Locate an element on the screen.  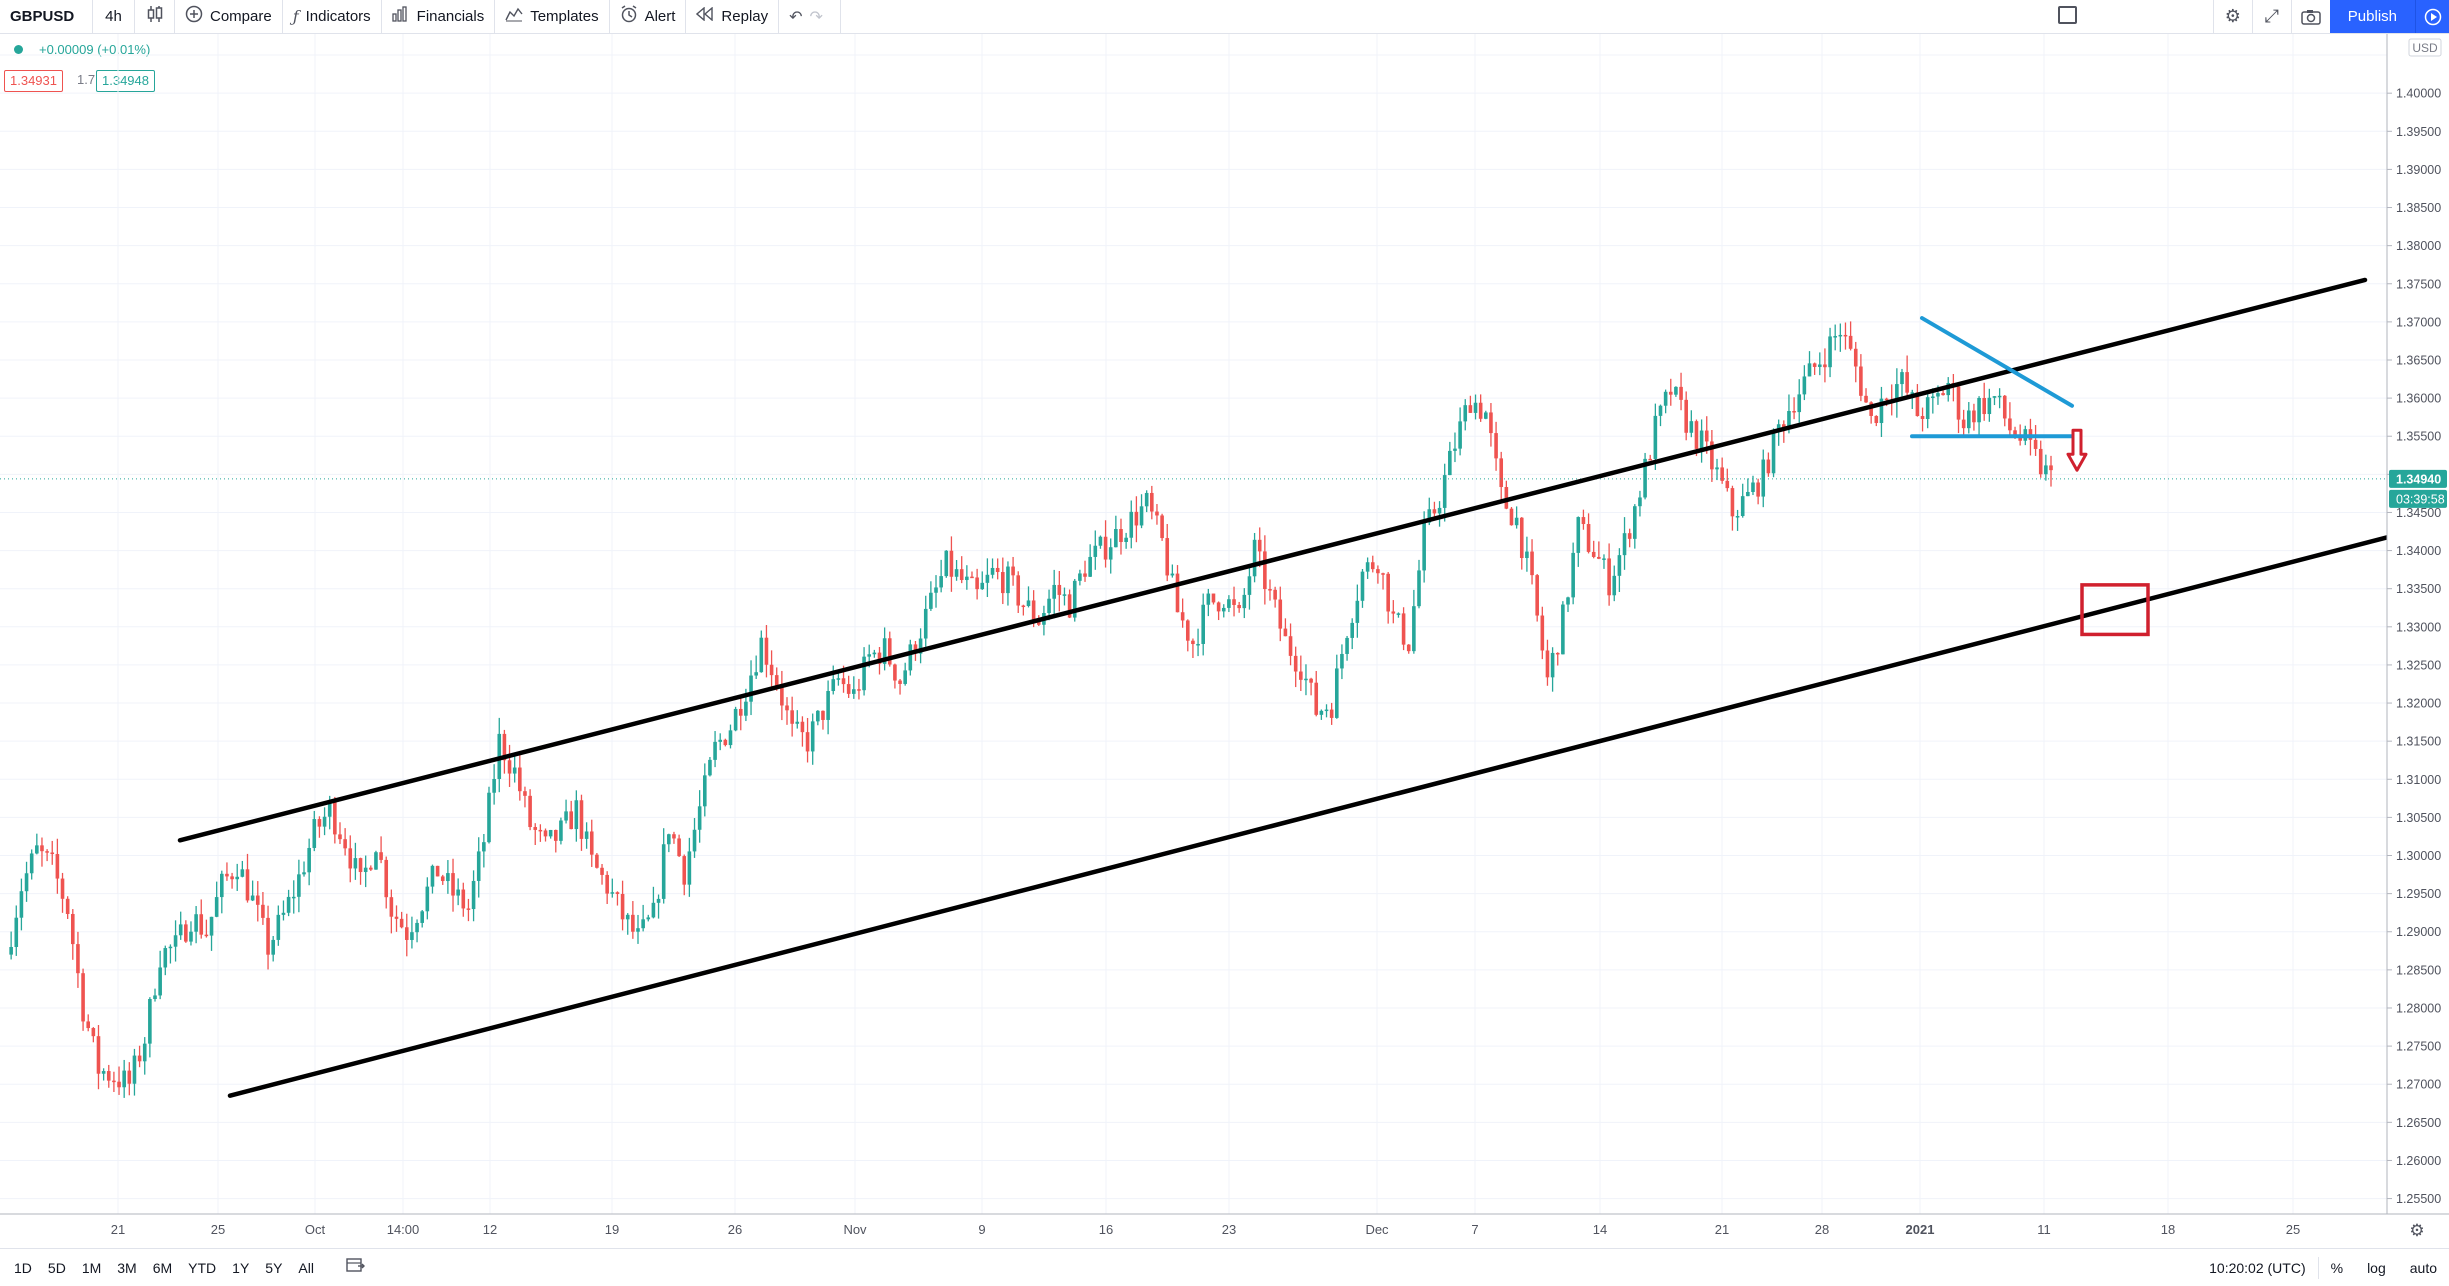
price-tick-label: 1.39000 is located at coordinates (2418, 170).